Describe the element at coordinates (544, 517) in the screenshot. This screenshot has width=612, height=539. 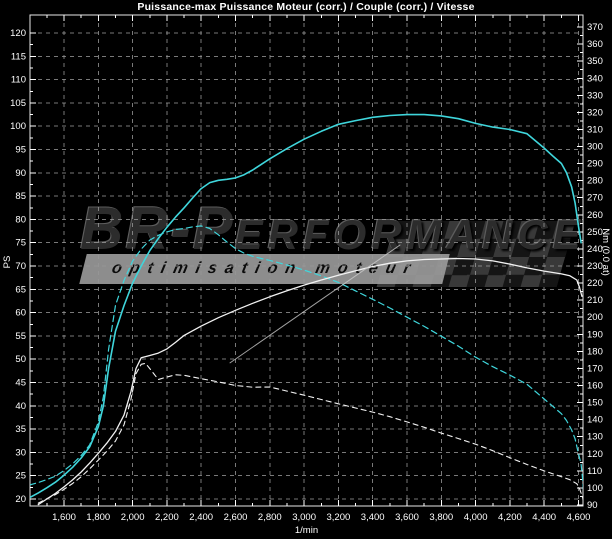
I see `x-axis-tick-label: 4,400` at that location.